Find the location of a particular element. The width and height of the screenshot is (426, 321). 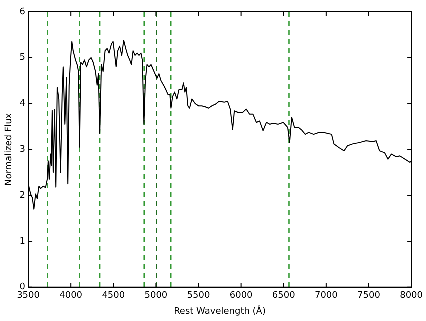

x-tick-label: 3500 is located at coordinates (28, 296).